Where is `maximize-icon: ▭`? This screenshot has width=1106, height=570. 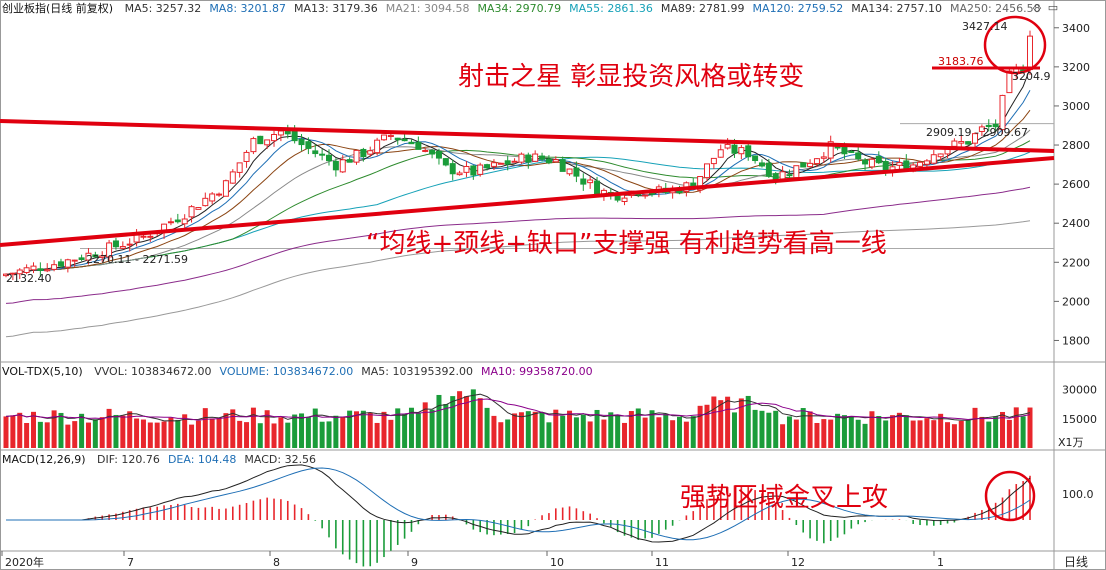
maximize-icon: ▭ is located at coordinates (1053, 7).